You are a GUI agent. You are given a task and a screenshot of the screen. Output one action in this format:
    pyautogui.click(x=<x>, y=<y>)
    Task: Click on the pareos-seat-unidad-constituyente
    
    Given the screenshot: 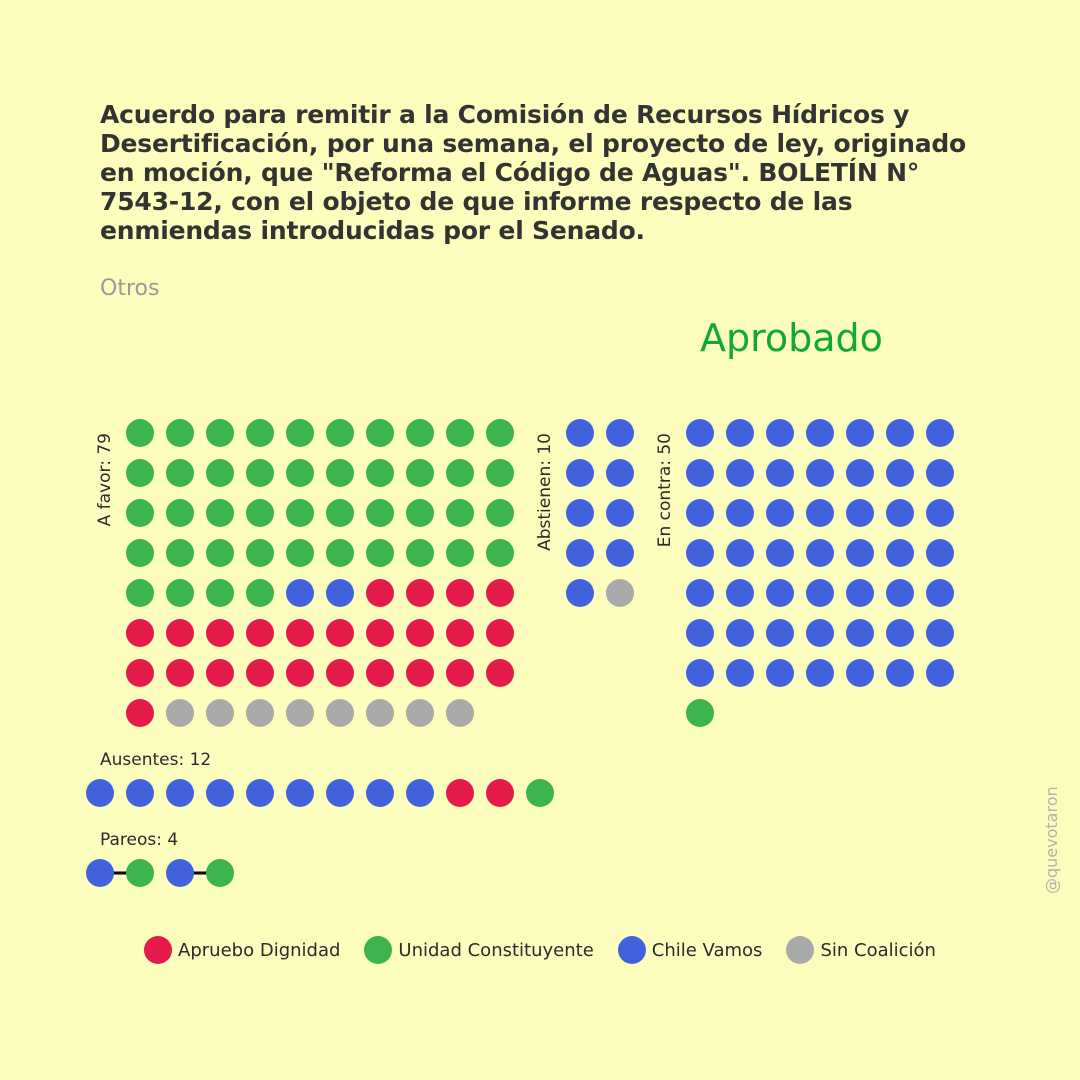 What is the action you would take?
    pyautogui.click(x=140, y=873)
    